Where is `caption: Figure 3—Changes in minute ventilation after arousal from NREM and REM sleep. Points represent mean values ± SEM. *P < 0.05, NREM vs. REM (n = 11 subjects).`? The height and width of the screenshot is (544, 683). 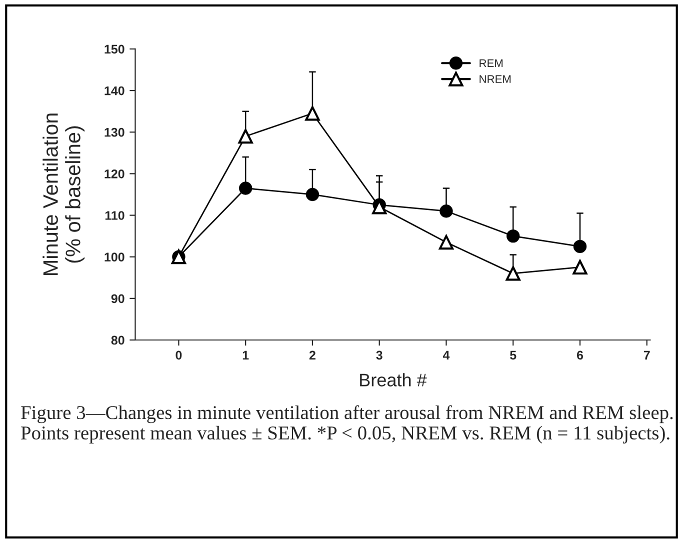
caption: Figure 3—Changes in minute ventilation after arousal from NREM and REM sleep. Points represent mean values ± SEM. *P < 0.05, NREM vs. REM (n = 11 subjects). is located at coordinates (347, 424).